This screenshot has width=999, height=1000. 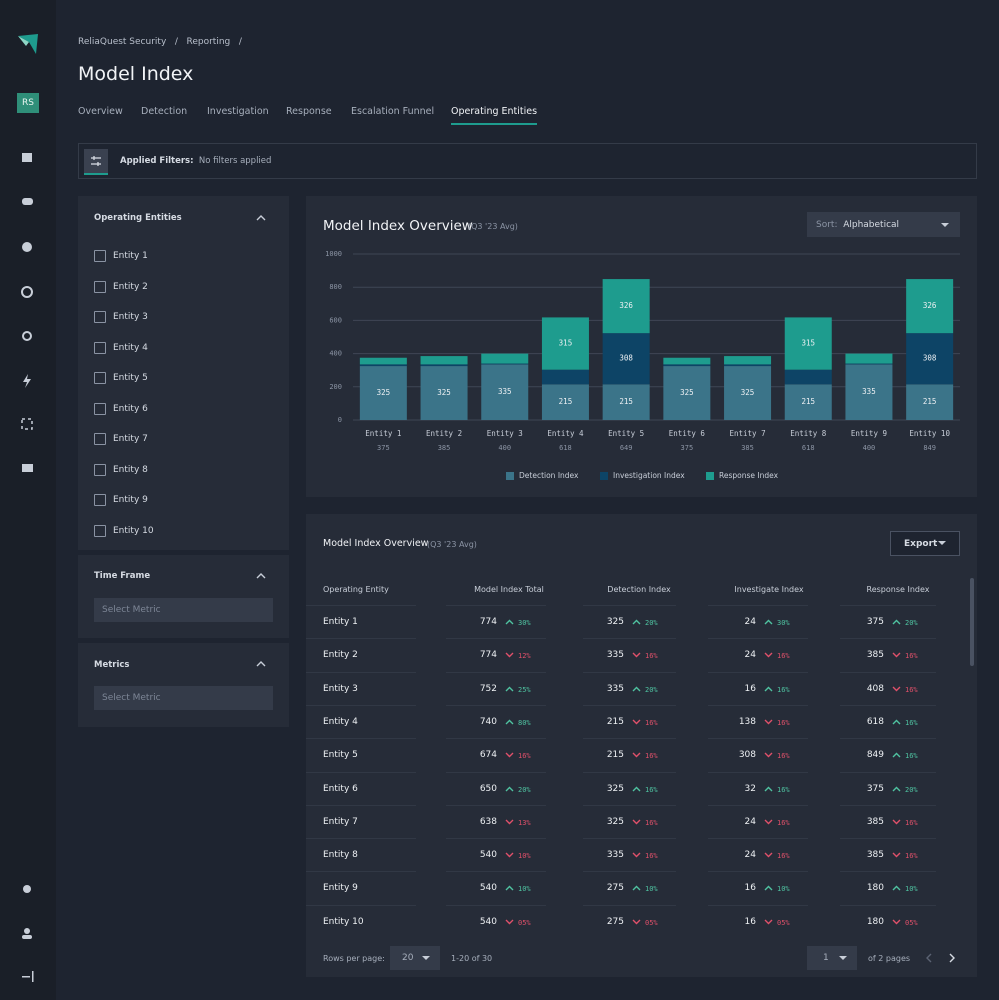 I want to click on option-label: Entity 9, so click(x=130, y=500).